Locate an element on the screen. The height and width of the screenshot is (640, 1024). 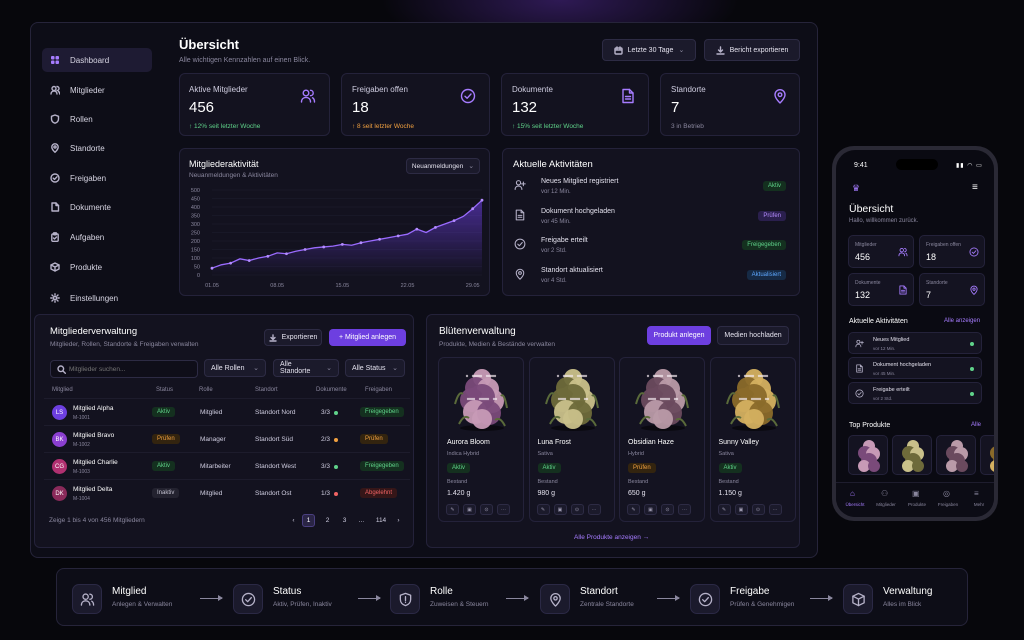
phone-activity-row: Freigabe erteilt vor 2 Std. is located at coordinates (915, 393).